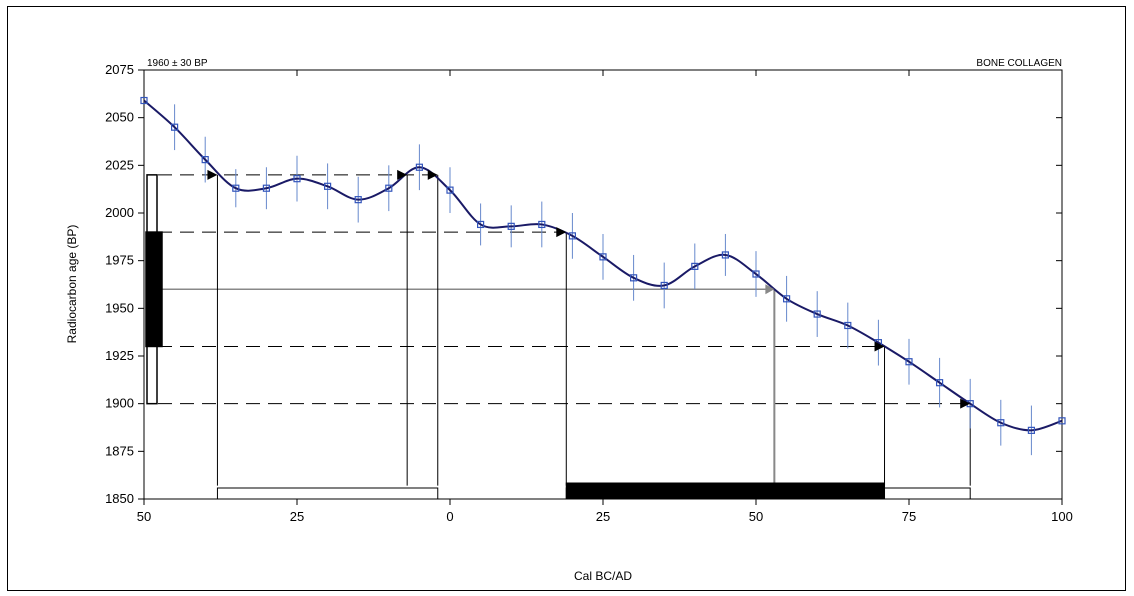 The height and width of the screenshot is (596, 1134). What do you see at coordinates (119, 403) in the screenshot?
I see `y-tick-label: 1900` at bounding box center [119, 403].